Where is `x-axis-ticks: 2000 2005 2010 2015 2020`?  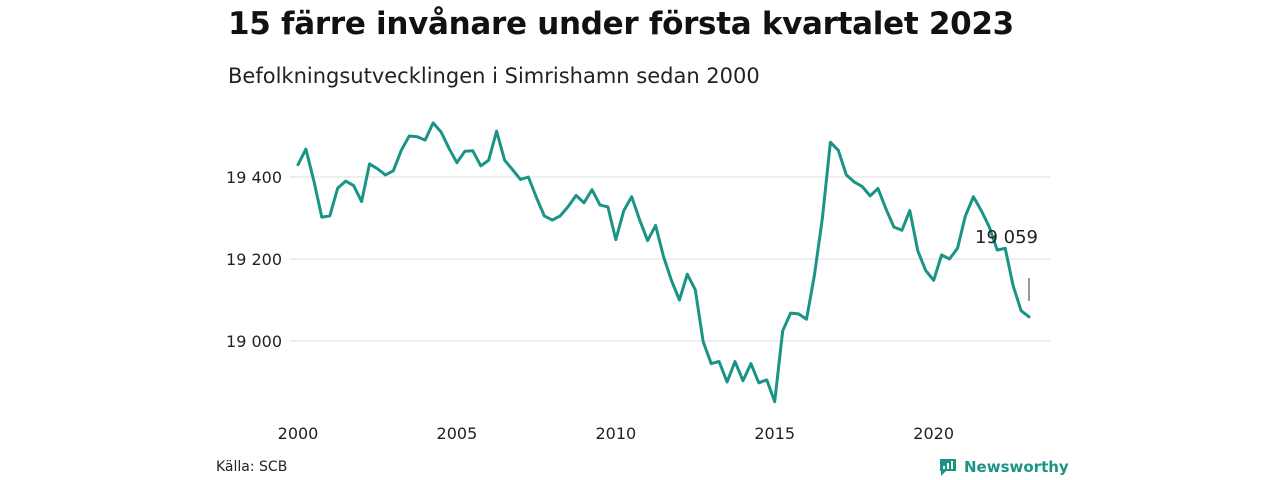 x-axis-ticks: 2000 2005 2010 2015 2020 is located at coordinates (616, 433).